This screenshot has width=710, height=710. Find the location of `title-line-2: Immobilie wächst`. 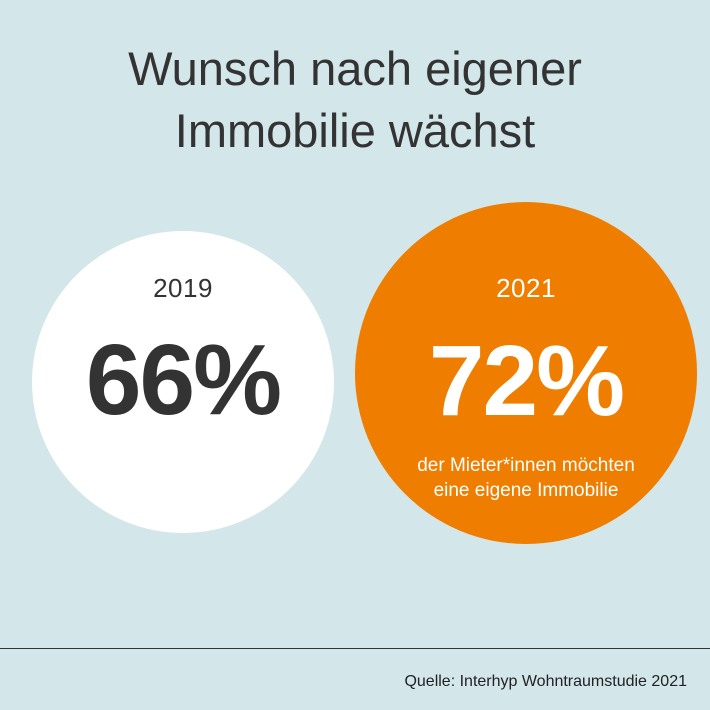

title-line-2: Immobilie wächst is located at coordinates (355, 130).